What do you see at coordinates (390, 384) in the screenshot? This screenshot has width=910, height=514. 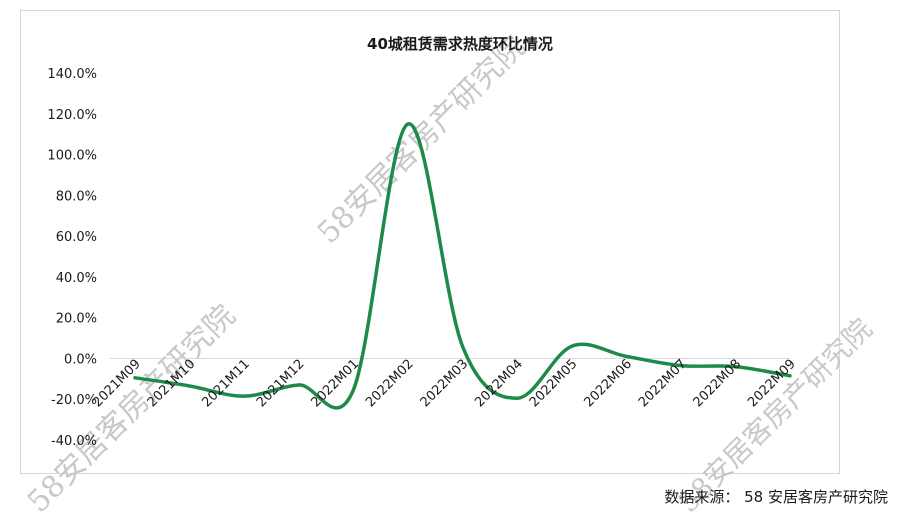 I see `x-tick-label: 2022M02` at bounding box center [390, 384].